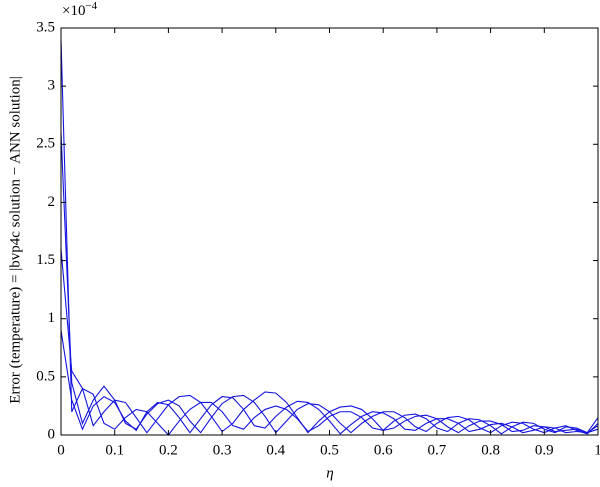  Describe the element at coordinates (329, 450) in the screenshot. I see `x-tick-label: 0.5` at that location.